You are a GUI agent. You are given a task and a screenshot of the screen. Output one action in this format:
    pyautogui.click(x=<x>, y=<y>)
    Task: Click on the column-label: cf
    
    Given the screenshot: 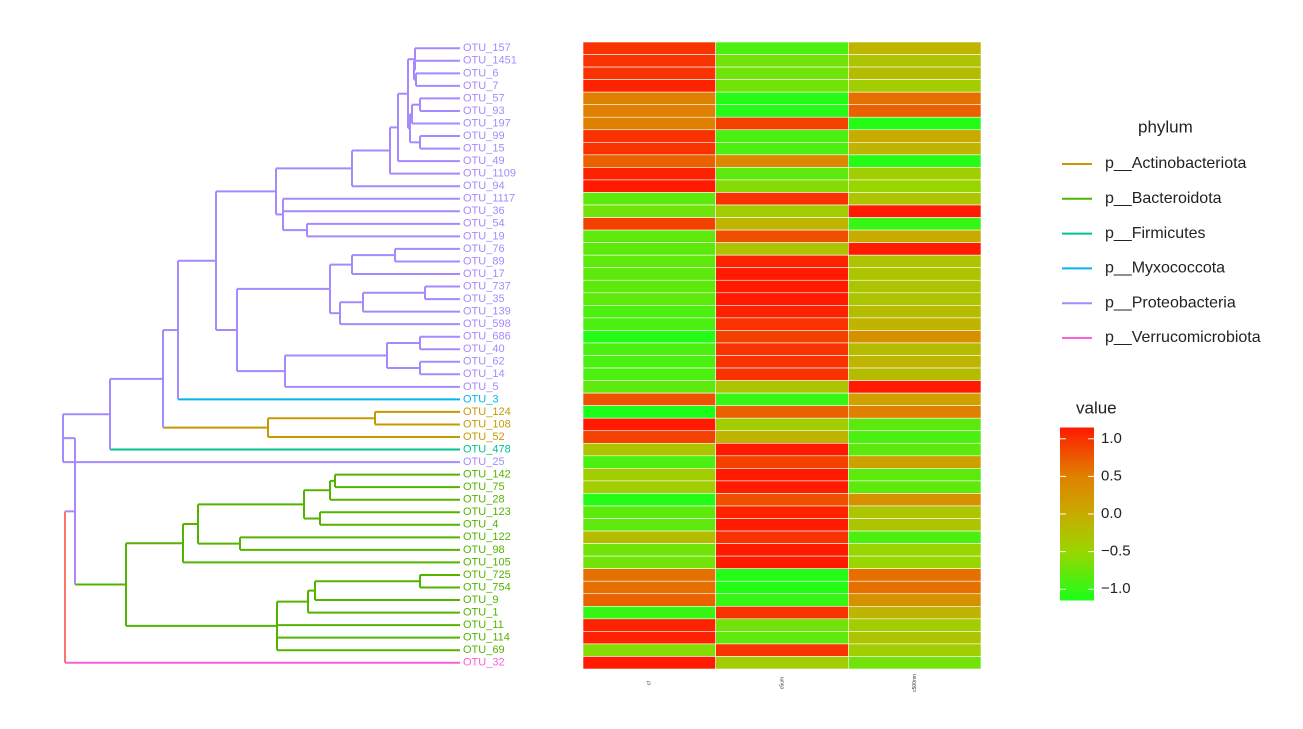 What is the action you would take?
    pyautogui.click(x=650, y=682)
    